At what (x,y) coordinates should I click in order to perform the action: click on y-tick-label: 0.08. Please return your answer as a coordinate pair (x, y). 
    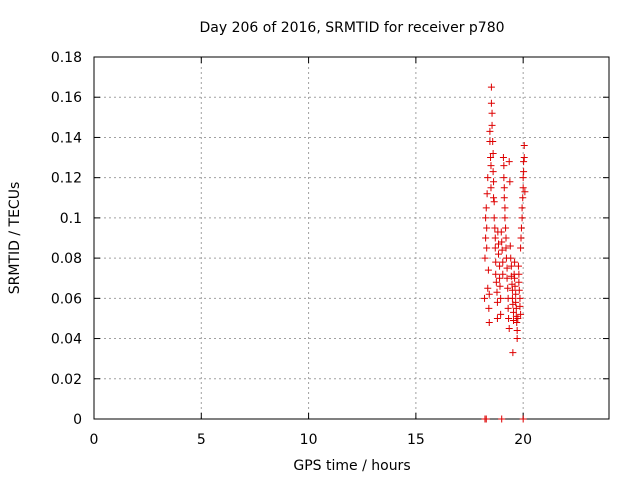
    Looking at the image, I should click on (66, 259).